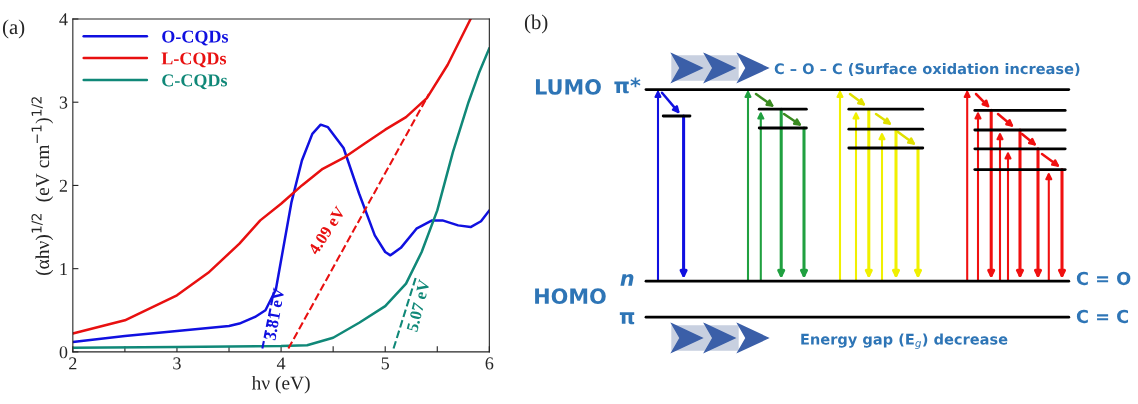 The width and height of the screenshot is (1138, 404). I want to click on text: HOMO, so click(570, 296).